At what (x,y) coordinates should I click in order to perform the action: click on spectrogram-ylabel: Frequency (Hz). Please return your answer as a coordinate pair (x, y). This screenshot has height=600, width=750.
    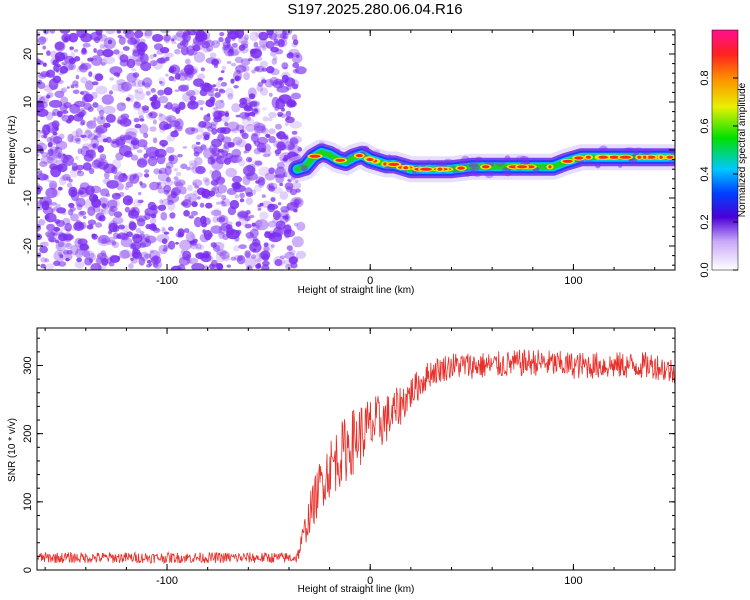
    Looking at the image, I should click on (12, 150).